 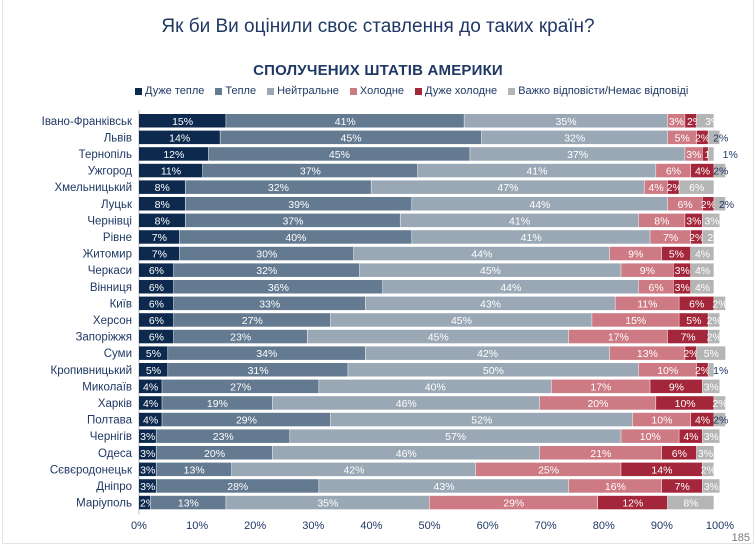 I want to click on value-label: 33%, so click(x=269, y=304).